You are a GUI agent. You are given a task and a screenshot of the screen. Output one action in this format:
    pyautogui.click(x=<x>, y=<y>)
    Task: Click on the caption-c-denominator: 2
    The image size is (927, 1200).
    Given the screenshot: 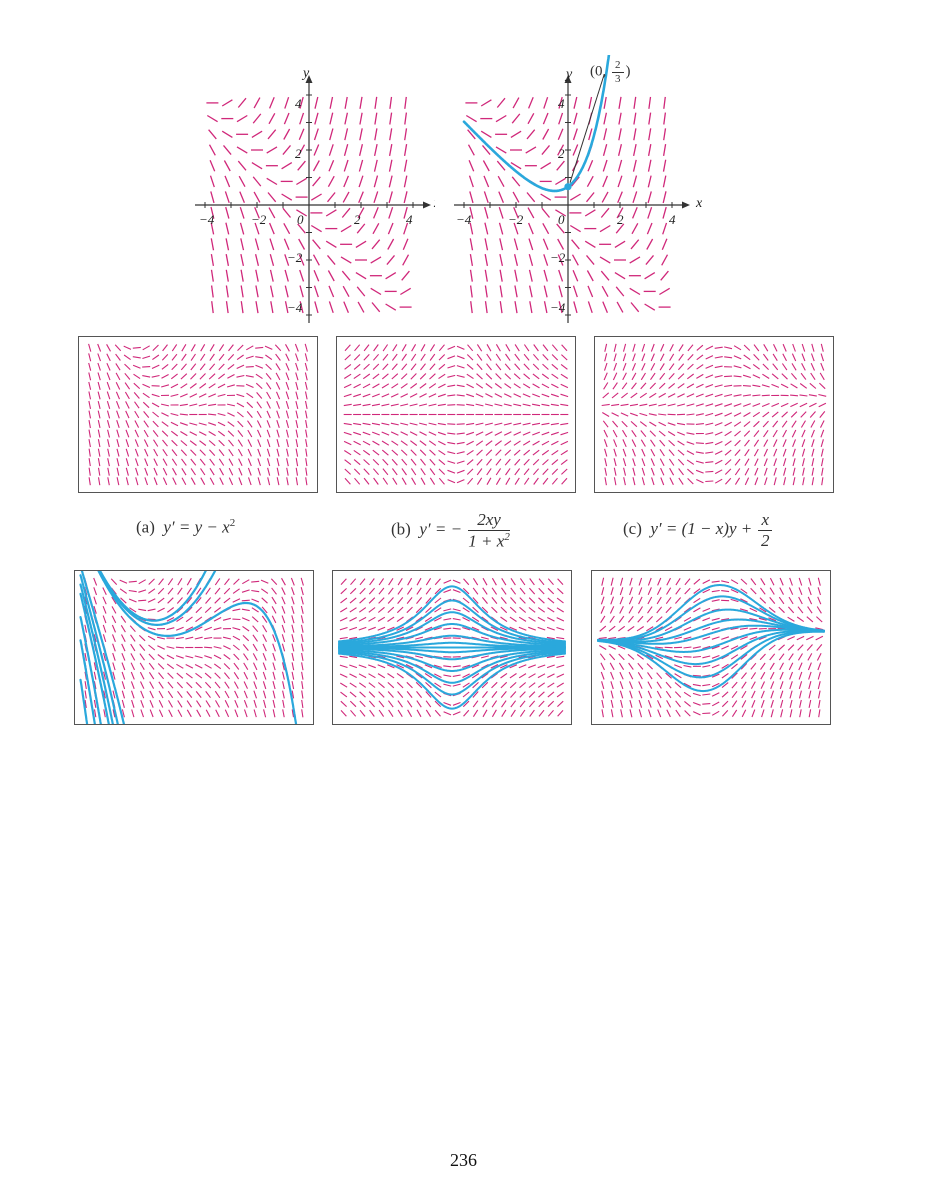 What is the action you would take?
    pyautogui.click(x=765, y=540)
    